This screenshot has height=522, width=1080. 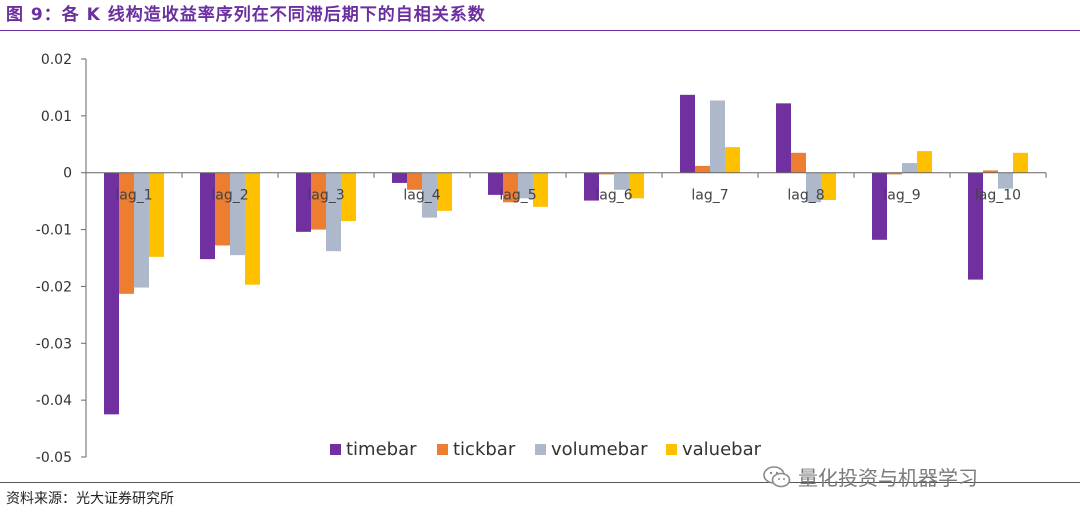 I want to click on watermark: 量化投资与机器学习, so click(x=870, y=476).